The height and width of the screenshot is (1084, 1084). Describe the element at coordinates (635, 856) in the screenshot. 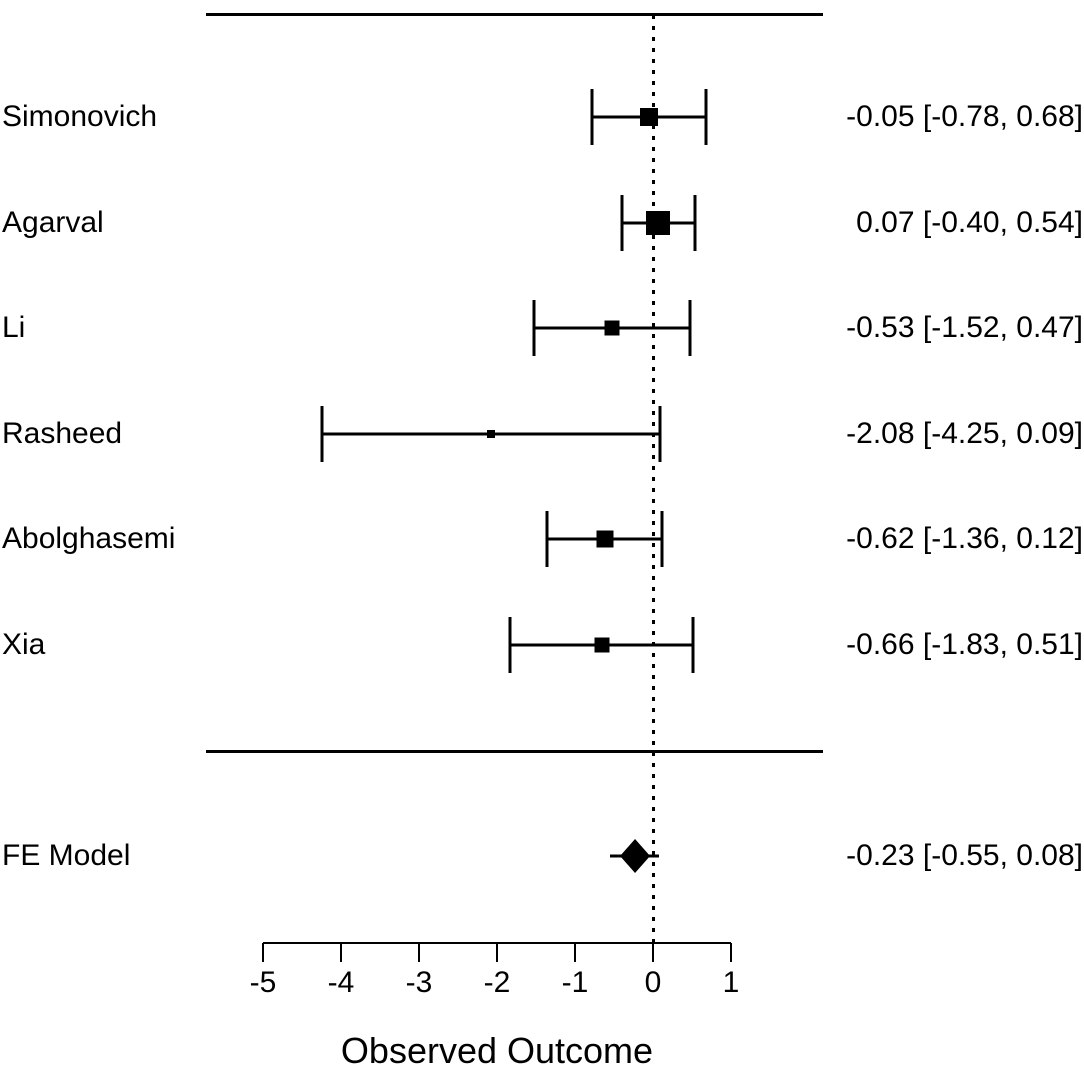

I see `summary-diamond-marker` at that location.